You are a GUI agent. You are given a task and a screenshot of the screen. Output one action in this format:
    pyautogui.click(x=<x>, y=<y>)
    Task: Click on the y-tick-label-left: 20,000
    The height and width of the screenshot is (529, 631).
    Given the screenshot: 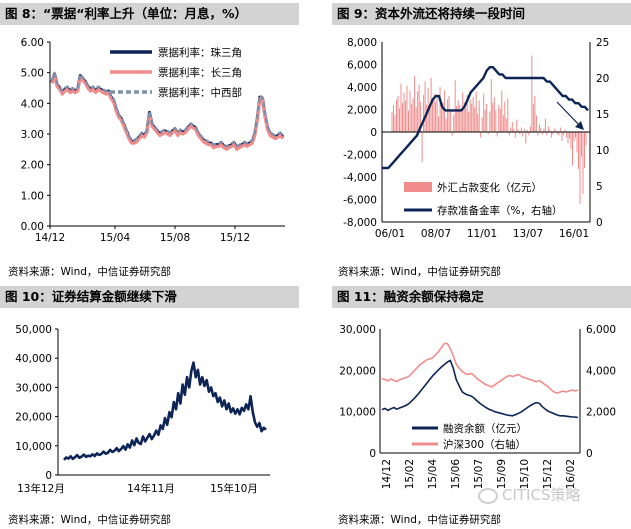 What is the action you would take?
    pyautogui.click(x=357, y=371)
    